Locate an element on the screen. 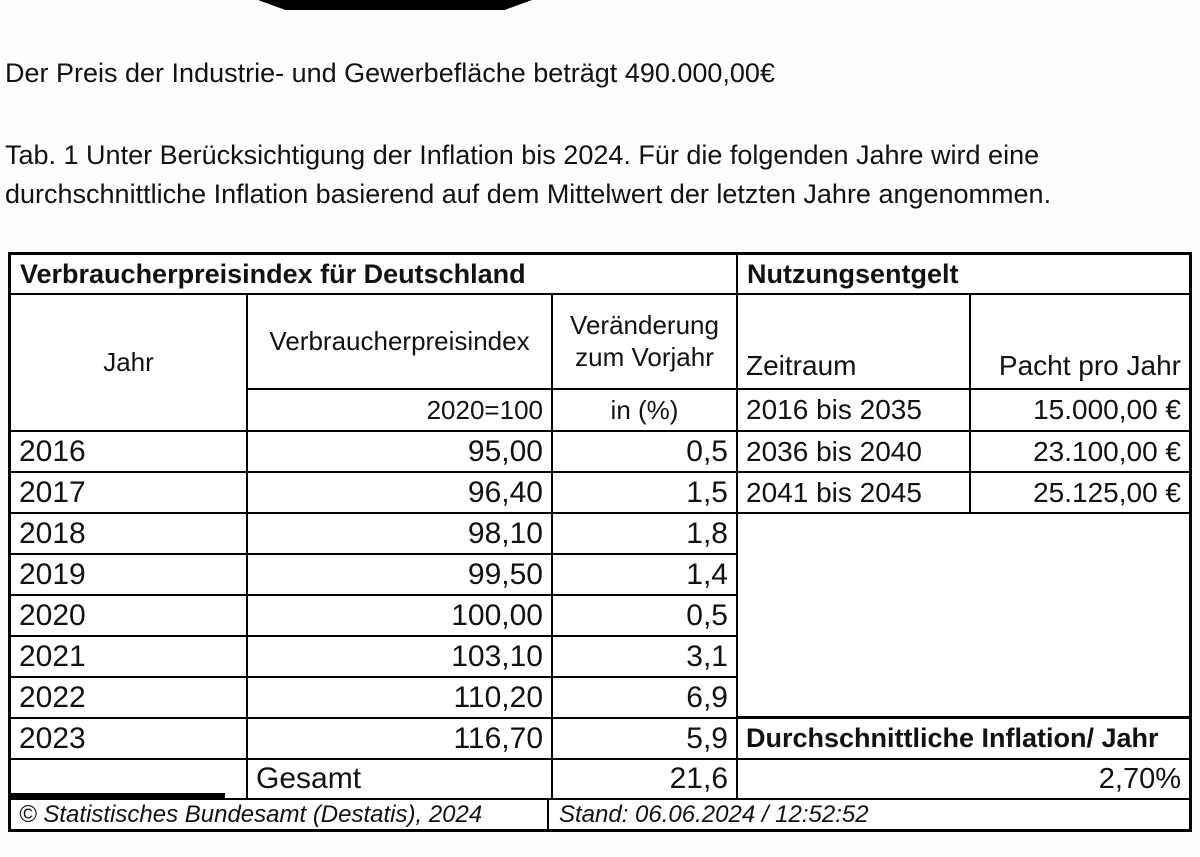  subheader-index-base: 2020=100 is located at coordinates (400, 411).